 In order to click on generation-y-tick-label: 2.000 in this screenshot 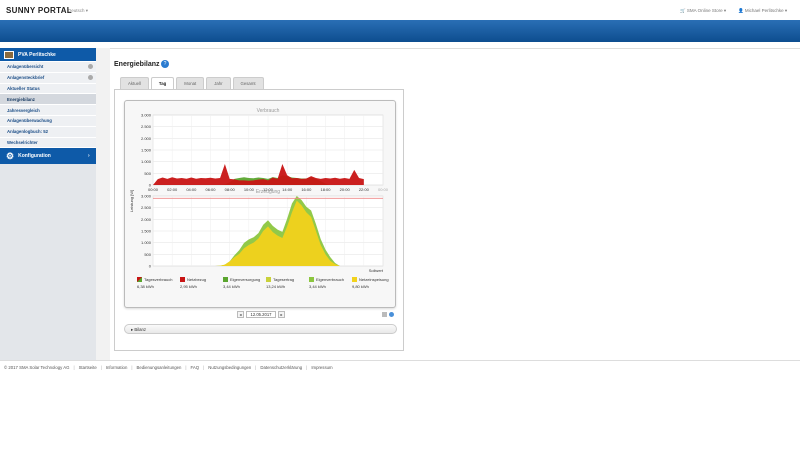, I will do `click(146, 219)`.